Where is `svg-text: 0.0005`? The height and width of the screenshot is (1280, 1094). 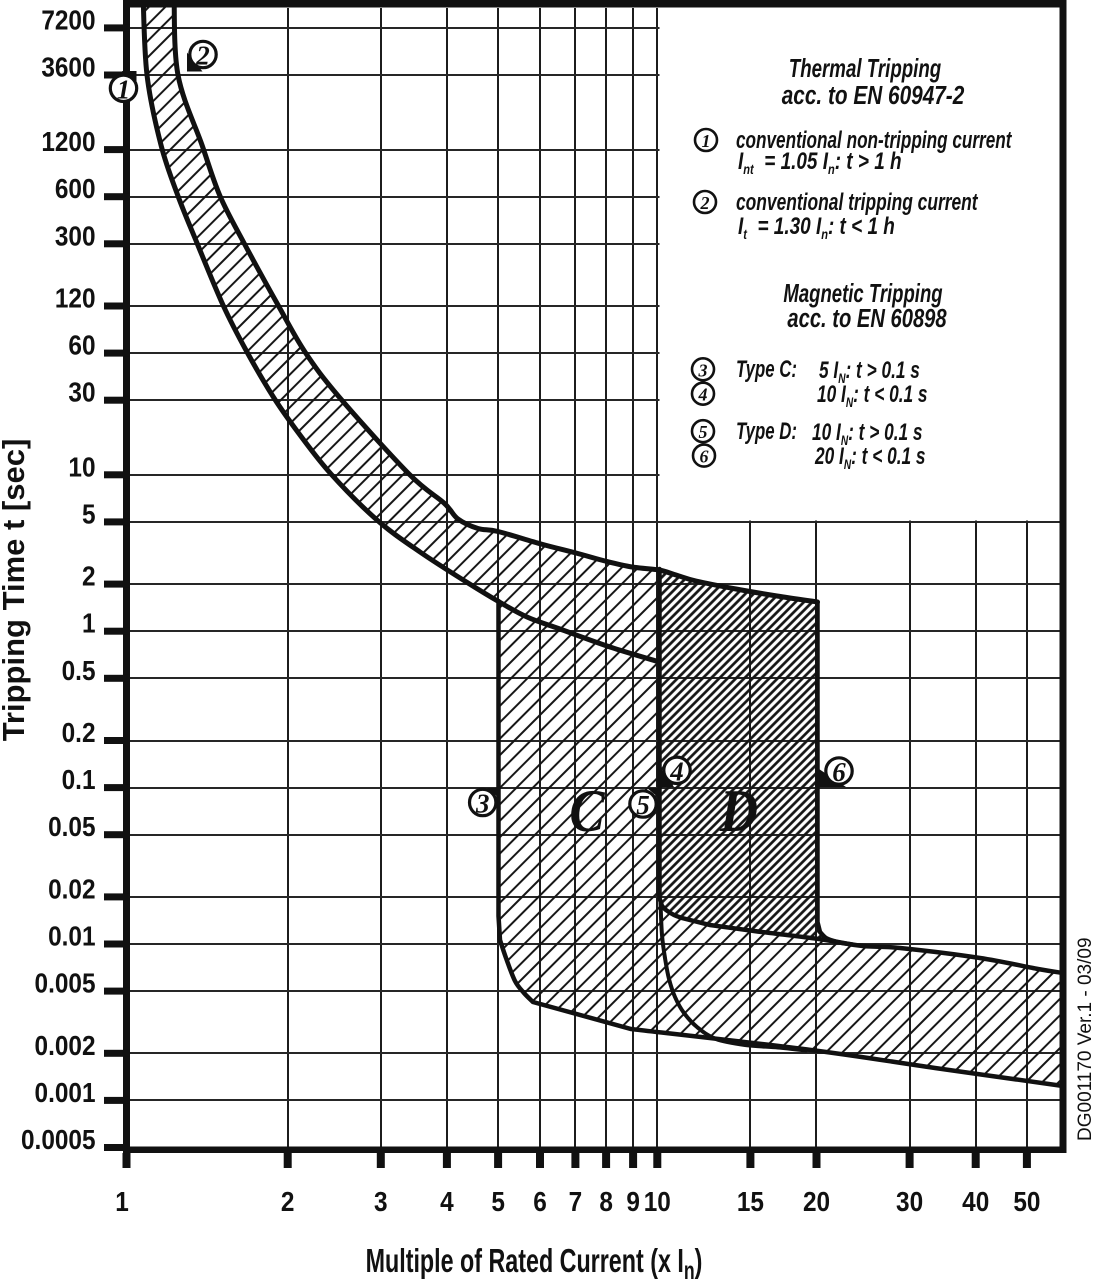 svg-text: 0.0005 is located at coordinates (58, 1139).